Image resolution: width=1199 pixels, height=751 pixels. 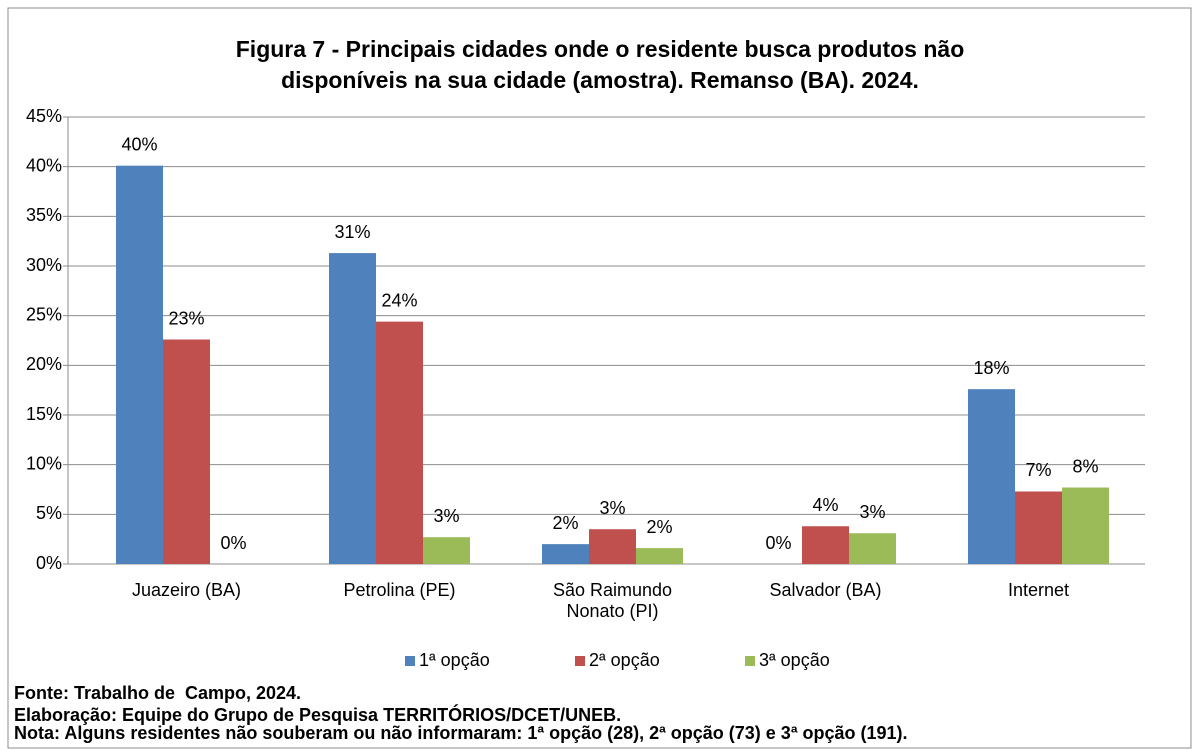 I want to click on y-tick-label: 40%, so click(x=44, y=165).